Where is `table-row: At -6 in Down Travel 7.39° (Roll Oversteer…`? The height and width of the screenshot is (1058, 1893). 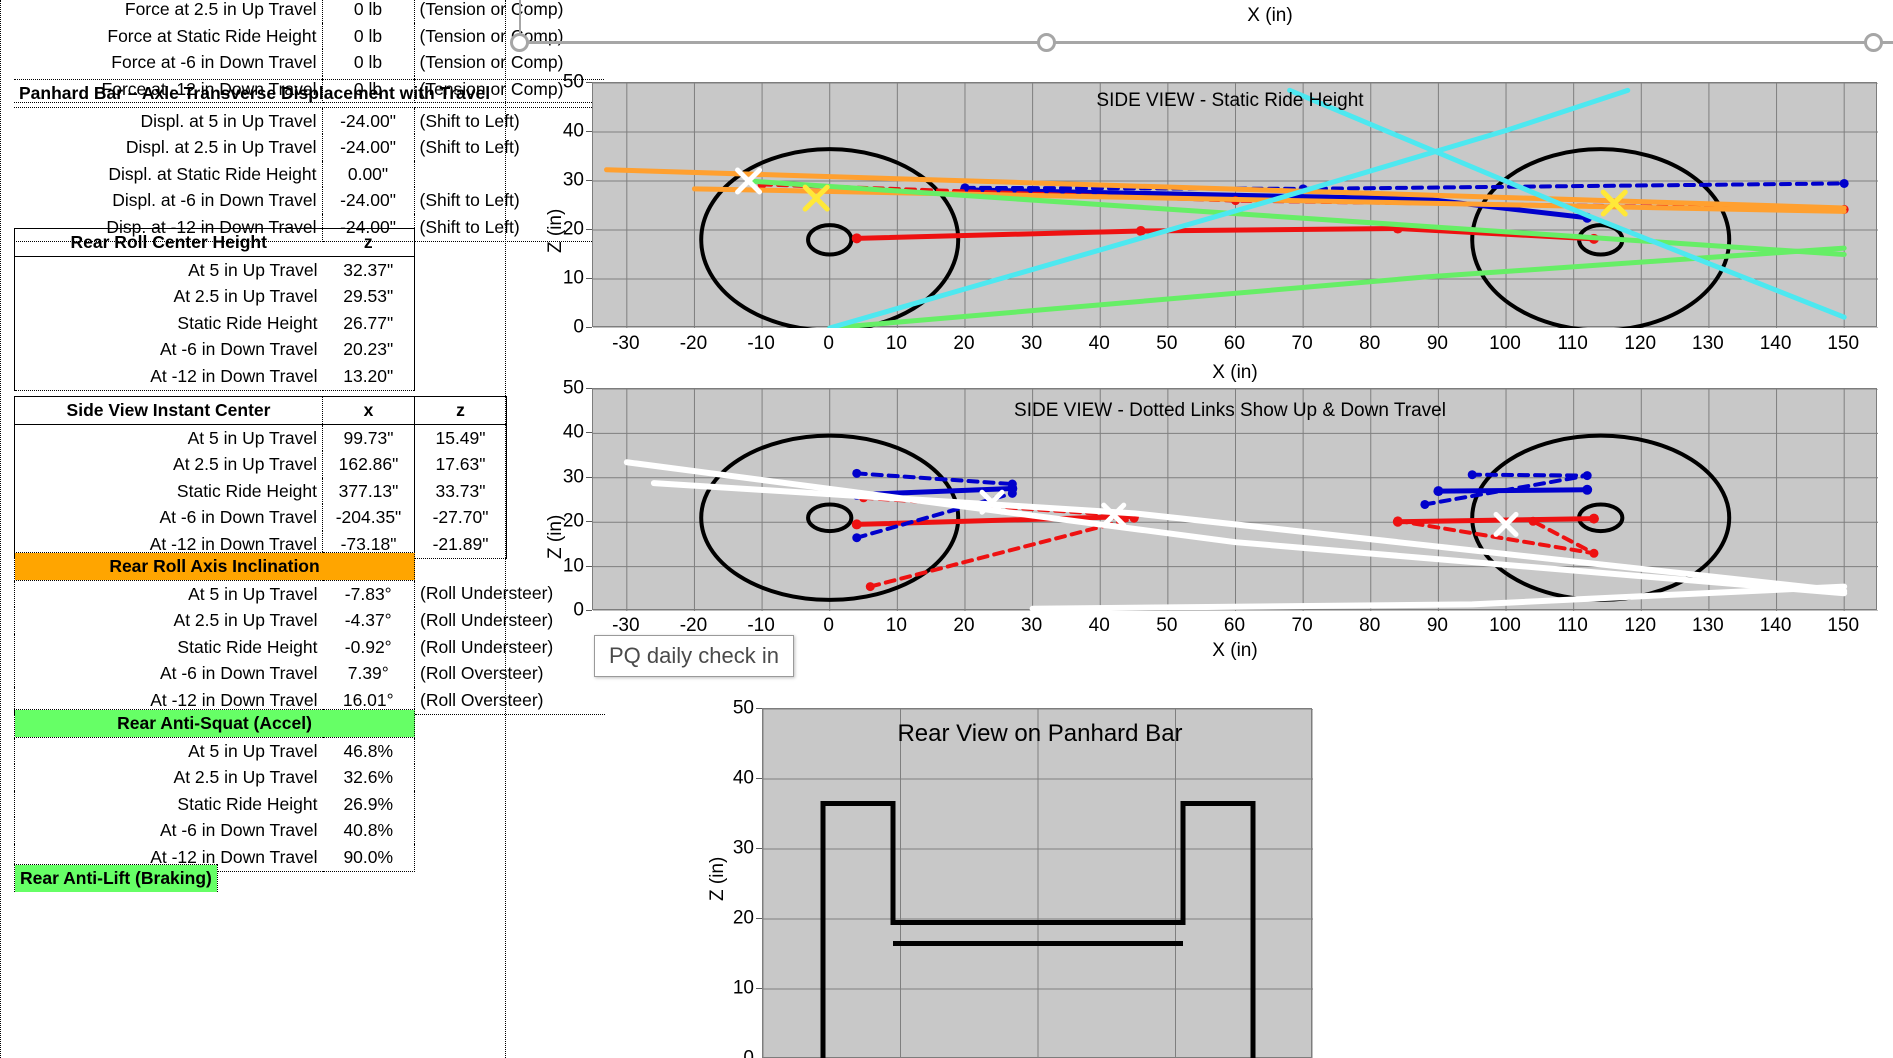 table-row: At -6 in Down Travel 7.39° (Roll Oversteer… is located at coordinates (309, 673).